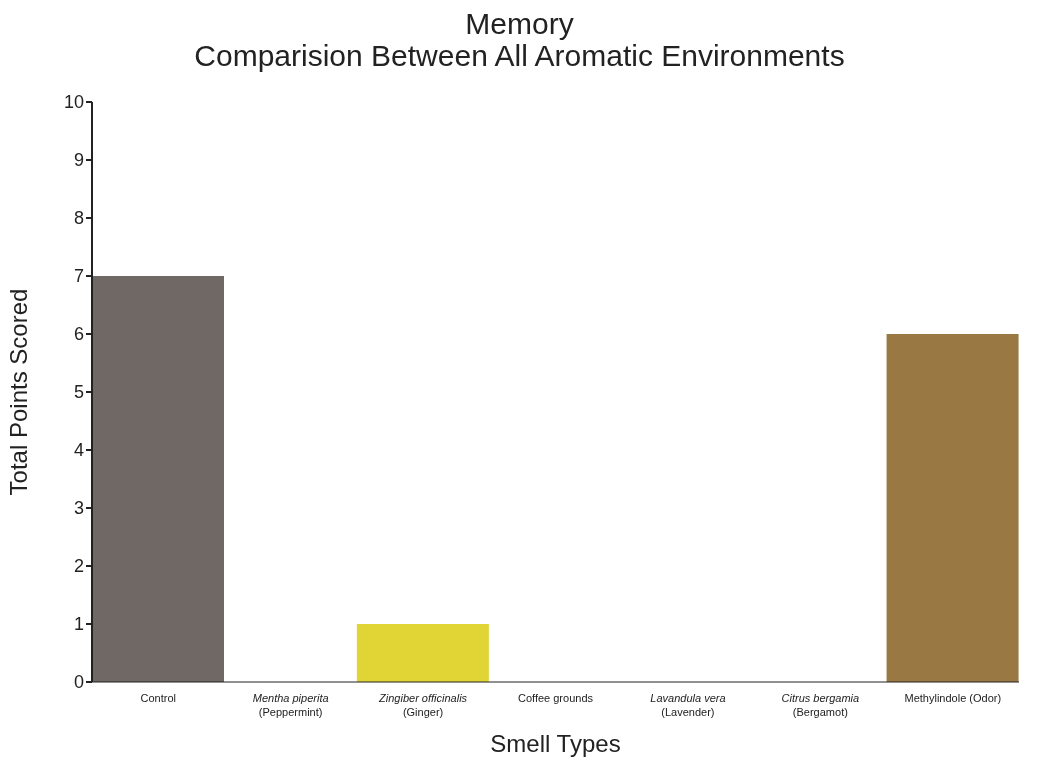  What do you see at coordinates (555, 698) in the screenshot?
I see `x-tick-label: Coffee grounds` at bounding box center [555, 698].